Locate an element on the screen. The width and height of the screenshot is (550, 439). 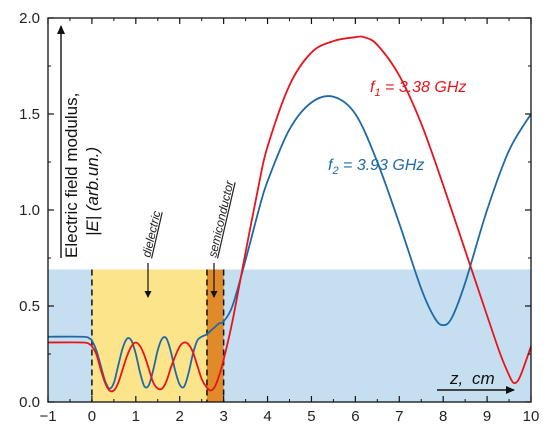
x-tick-label: 9 is located at coordinates (487, 416).